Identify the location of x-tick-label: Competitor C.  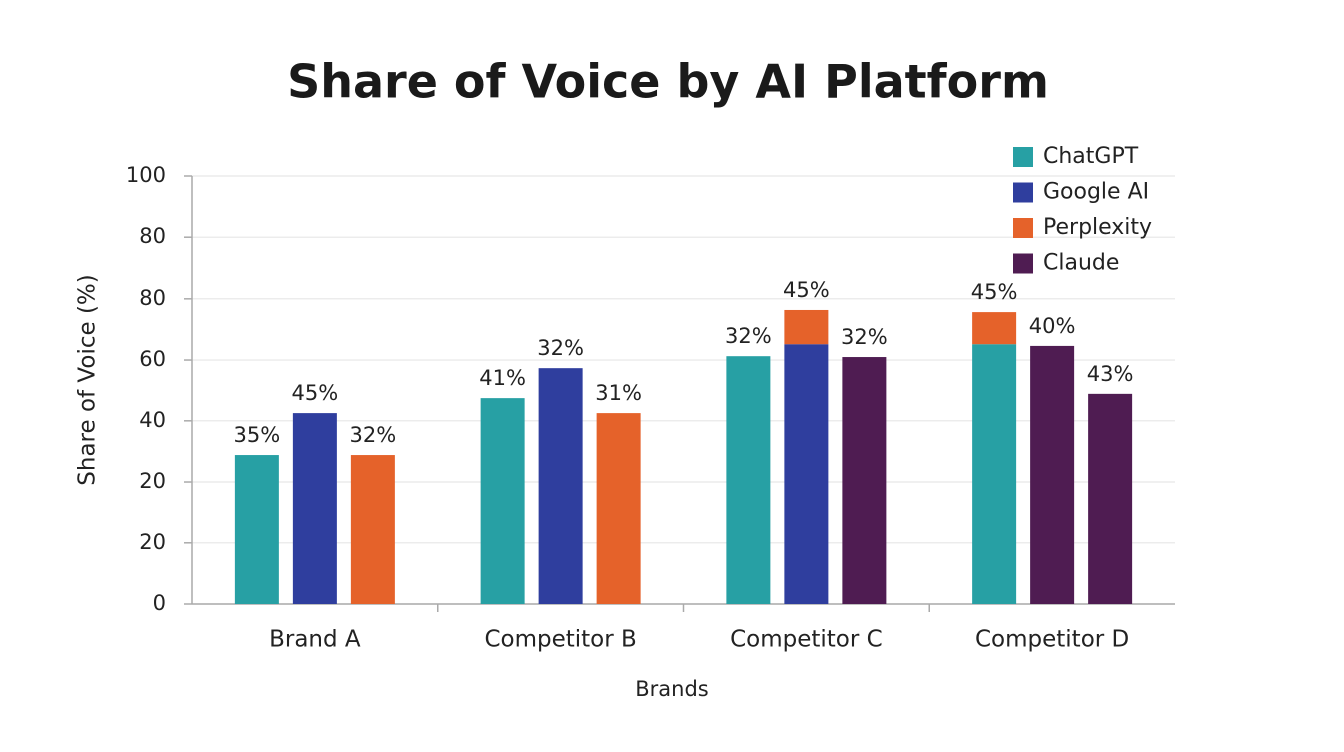
(806, 640).